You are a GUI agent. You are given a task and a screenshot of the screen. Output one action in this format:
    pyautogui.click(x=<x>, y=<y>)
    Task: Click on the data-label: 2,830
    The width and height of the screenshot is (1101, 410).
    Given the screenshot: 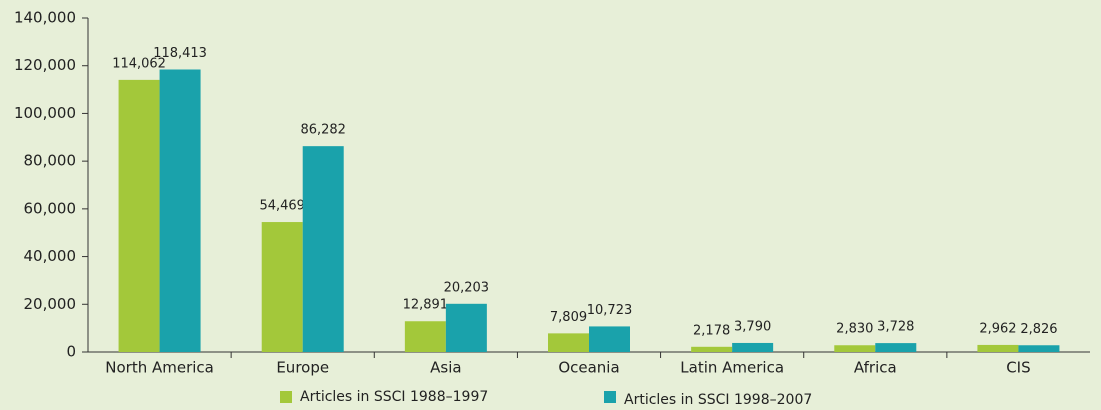 What is the action you would take?
    pyautogui.click(x=854, y=329)
    